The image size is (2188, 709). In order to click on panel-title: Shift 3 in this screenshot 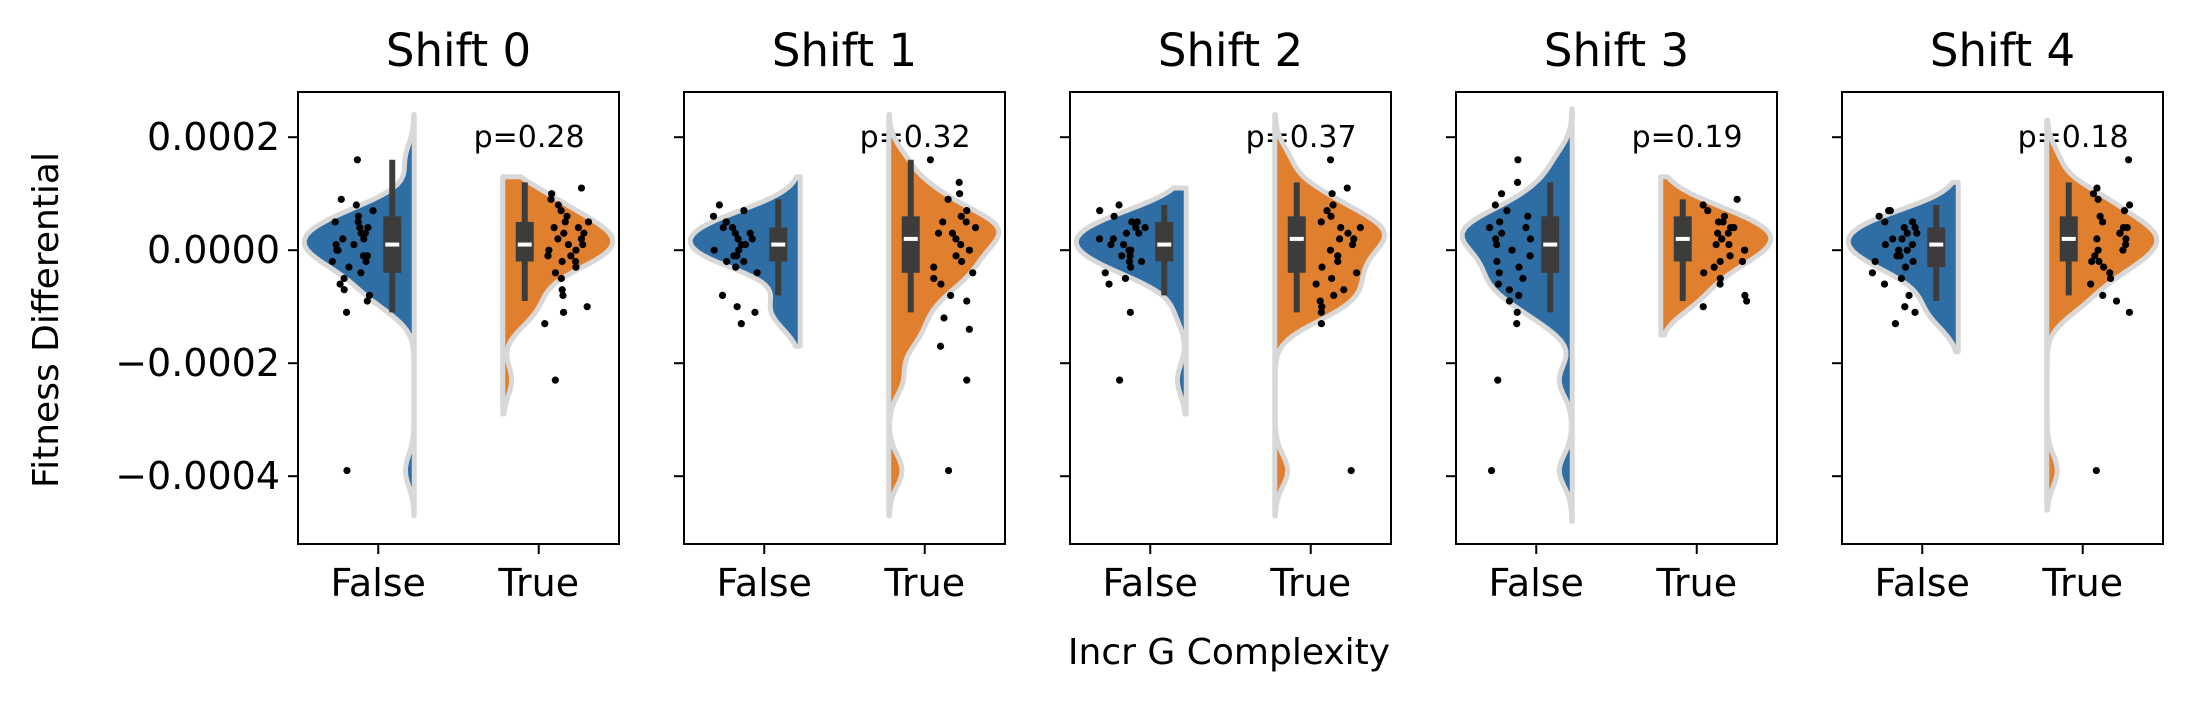, I will do `click(1616, 50)`.